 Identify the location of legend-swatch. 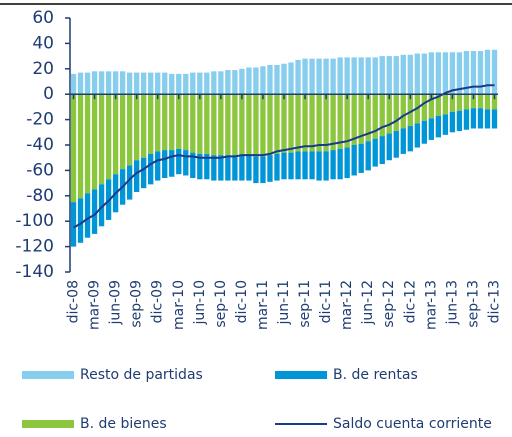
(48, 375).